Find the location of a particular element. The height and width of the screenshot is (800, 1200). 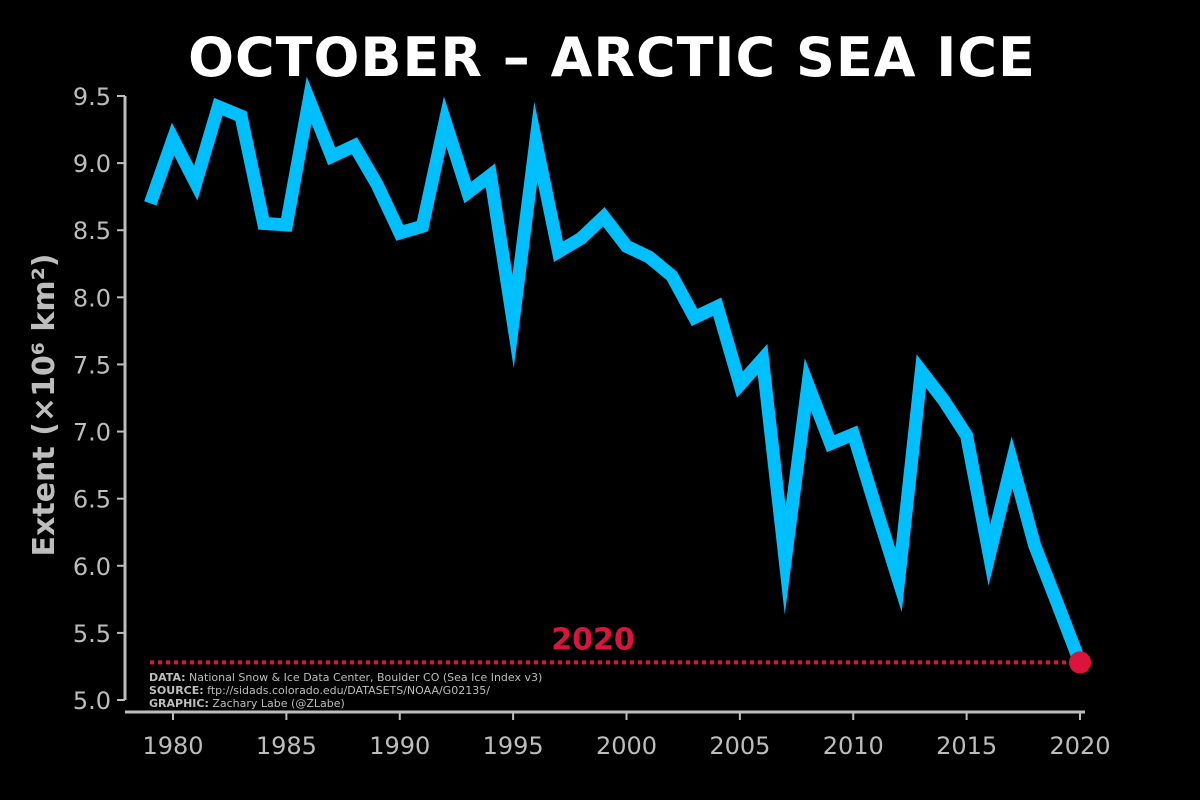

y-tick-label: 6.5 is located at coordinates (92, 500).